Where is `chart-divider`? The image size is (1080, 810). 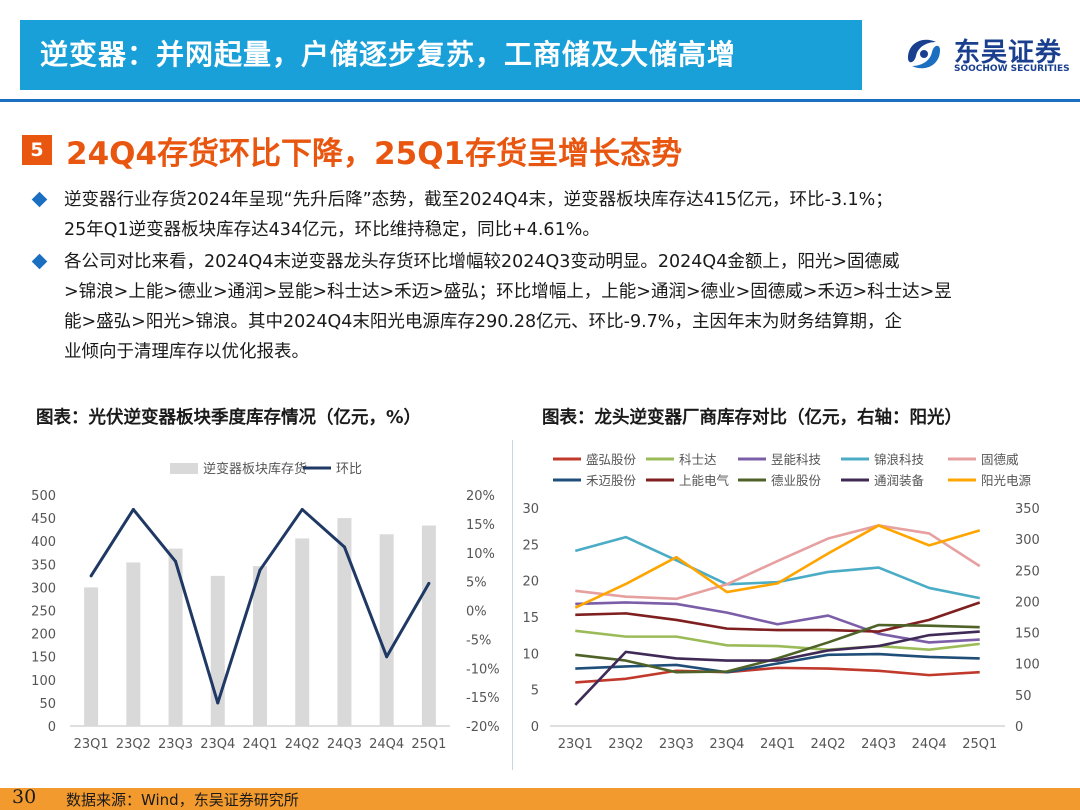 chart-divider is located at coordinates (512, 605).